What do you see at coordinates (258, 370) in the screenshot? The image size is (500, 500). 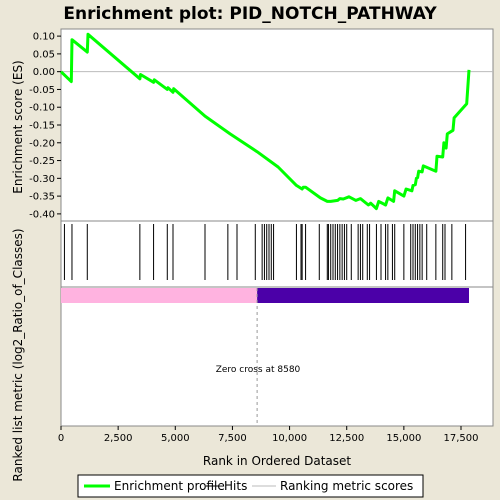 I see `zero-cross-label: Zero cross at 8580` at bounding box center [258, 370].